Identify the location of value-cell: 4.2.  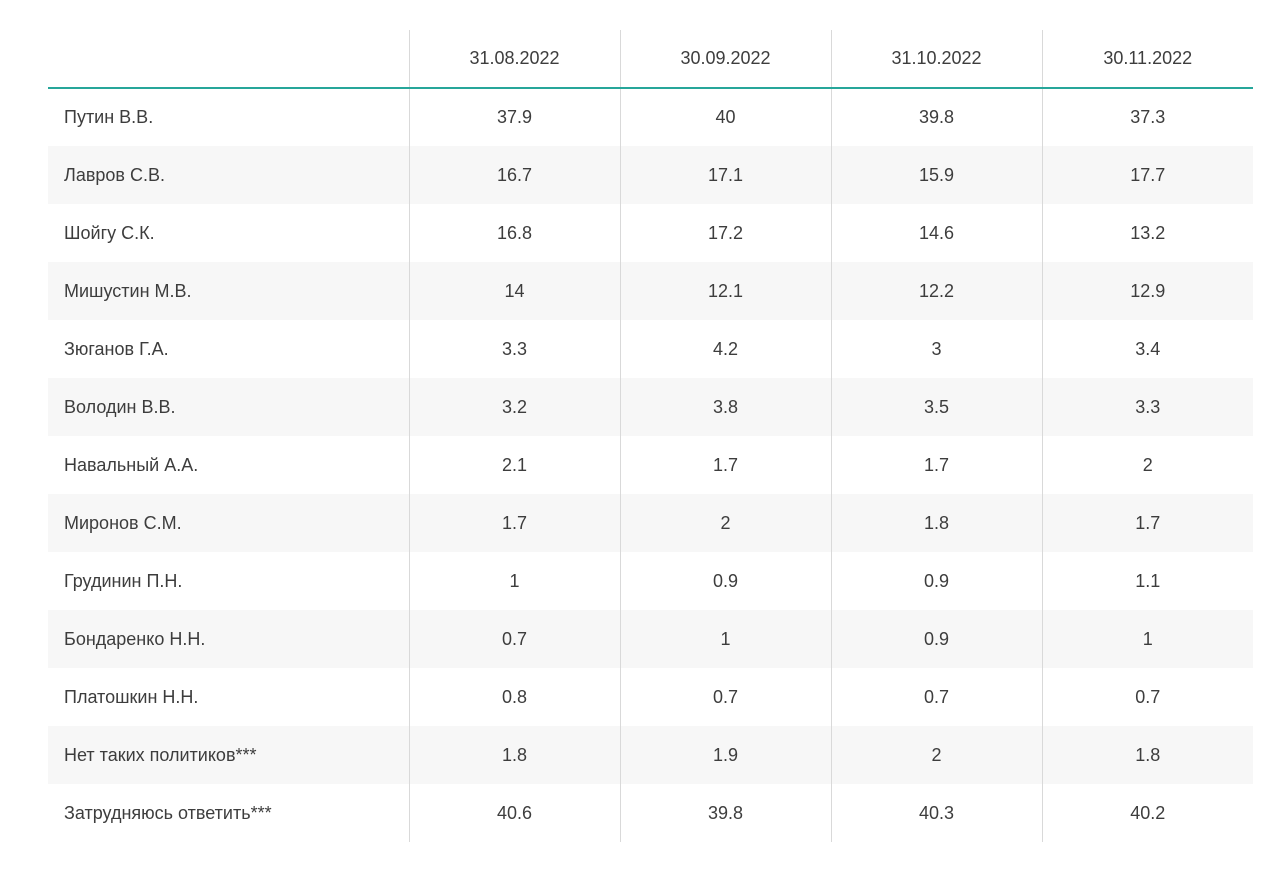
(725, 349).